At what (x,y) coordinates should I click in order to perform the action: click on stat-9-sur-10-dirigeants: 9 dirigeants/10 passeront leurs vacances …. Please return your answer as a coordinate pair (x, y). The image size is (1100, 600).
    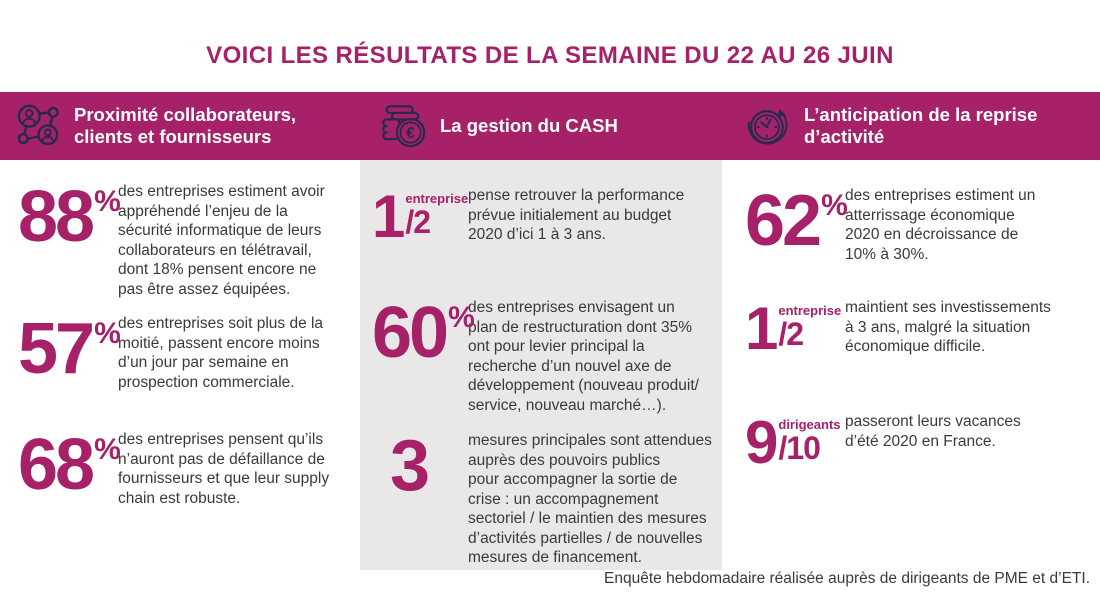
    Looking at the image, I should click on (883, 442).